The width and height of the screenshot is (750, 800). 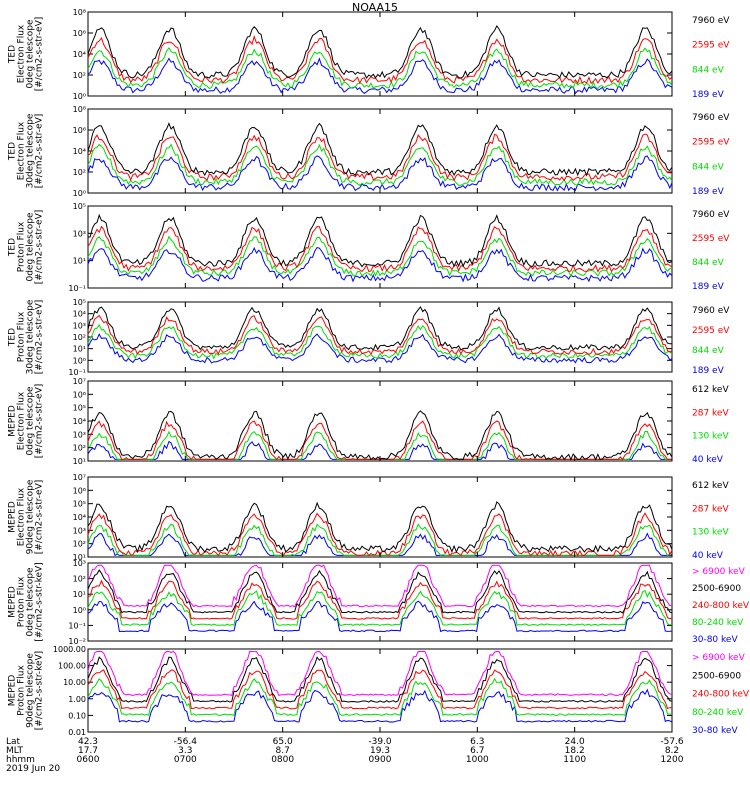 I want to click on x-row-value: 8.2, so click(x=672, y=751).